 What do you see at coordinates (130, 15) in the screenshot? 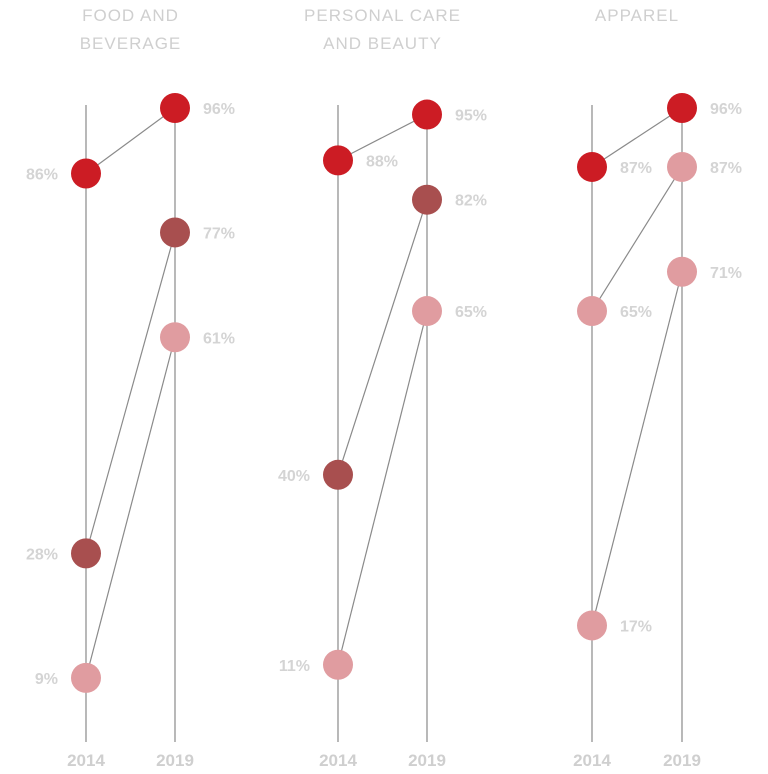
I see `panel-title-line: FOOD AND` at bounding box center [130, 15].